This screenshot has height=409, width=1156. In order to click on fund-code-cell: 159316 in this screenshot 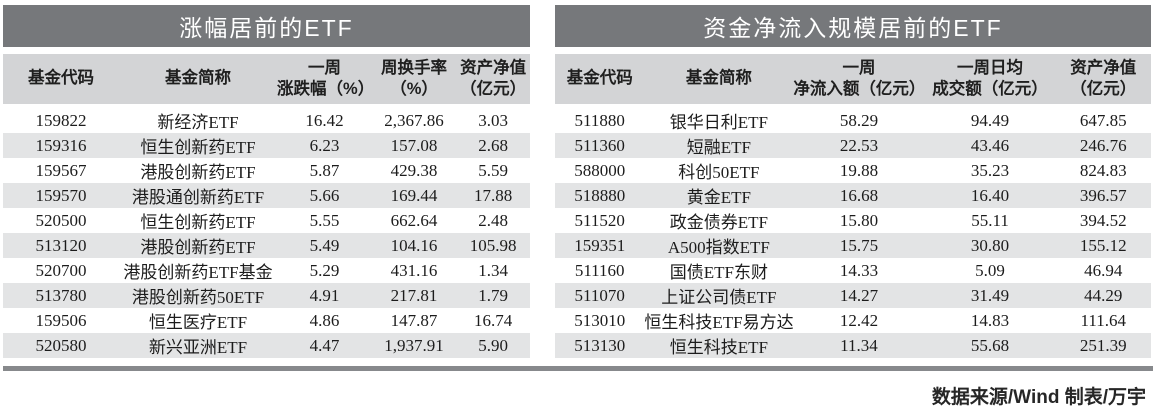, I will do `click(61, 145)`.